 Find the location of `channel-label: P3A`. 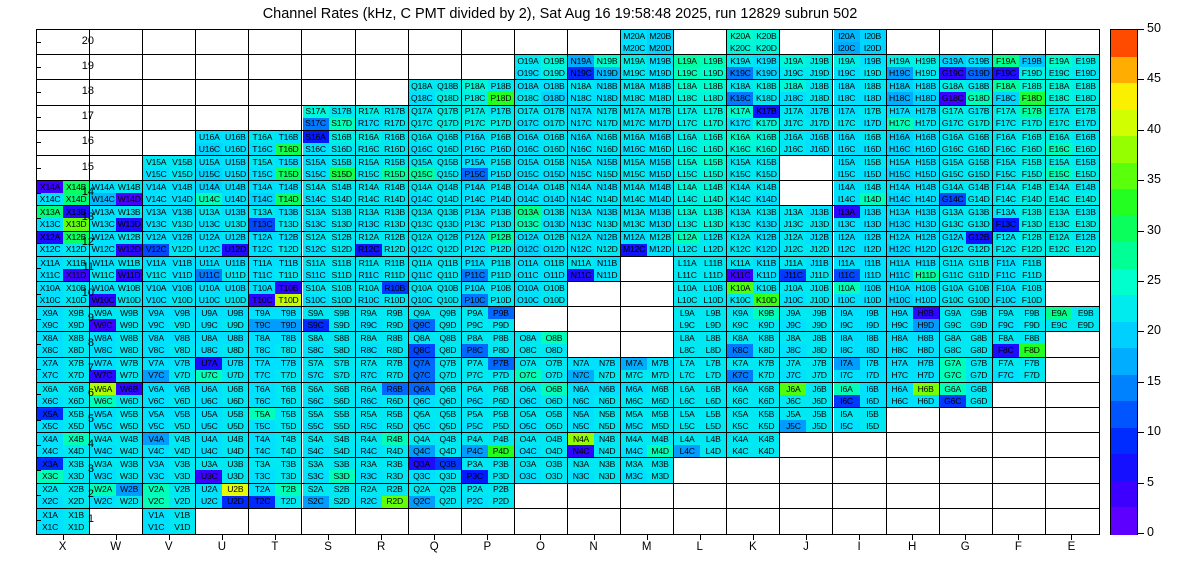

channel-label: P3A is located at coordinates (474, 464).